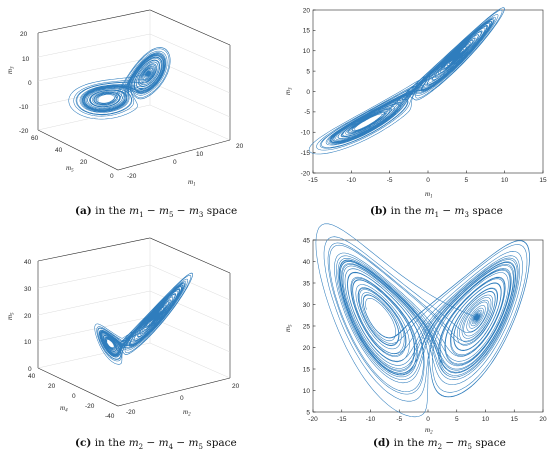 The image size is (550, 457). I want to click on box-a, so click(134, 90).